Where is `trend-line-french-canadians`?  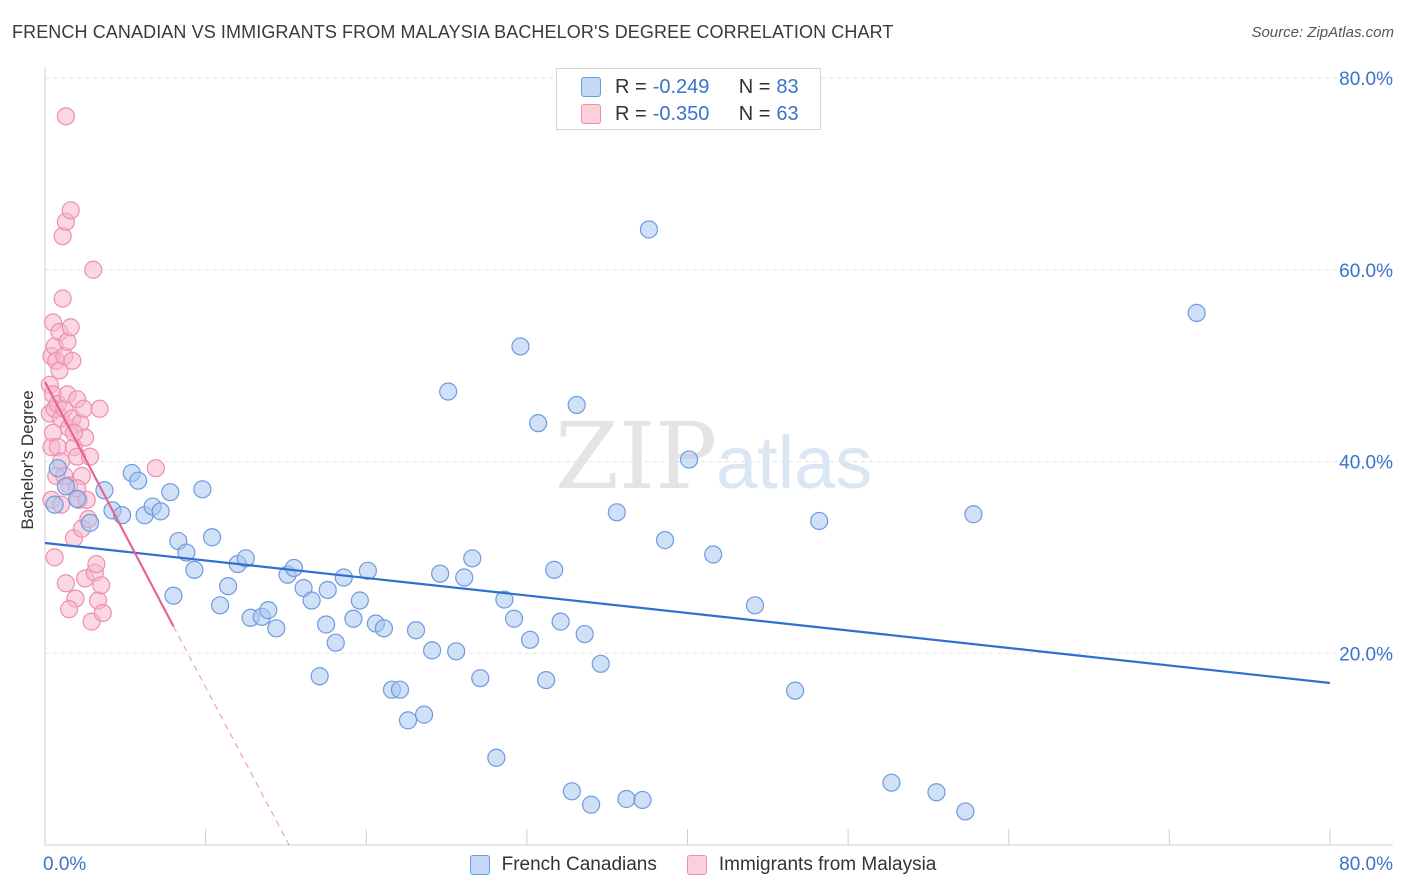
trend-line-french-canadians is located at coordinates (687, 613).